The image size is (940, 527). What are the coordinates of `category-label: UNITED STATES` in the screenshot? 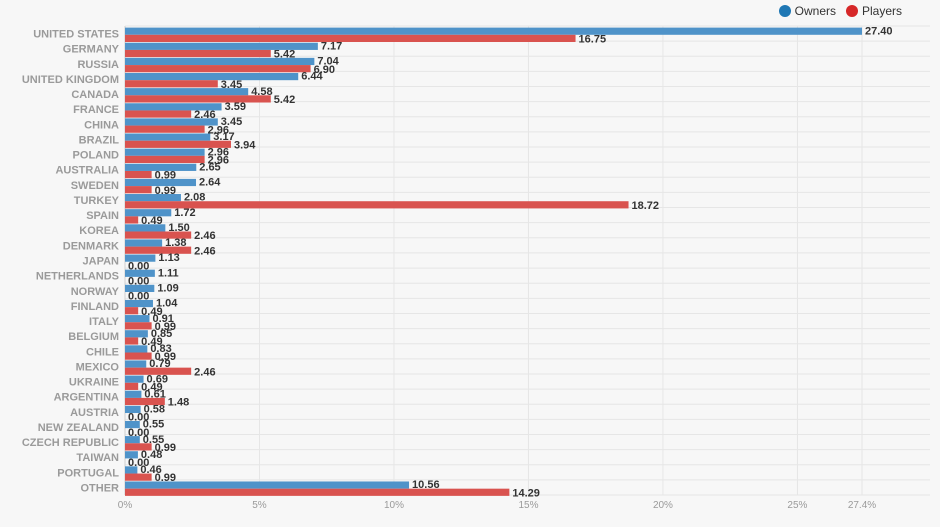 It's located at (76, 35).